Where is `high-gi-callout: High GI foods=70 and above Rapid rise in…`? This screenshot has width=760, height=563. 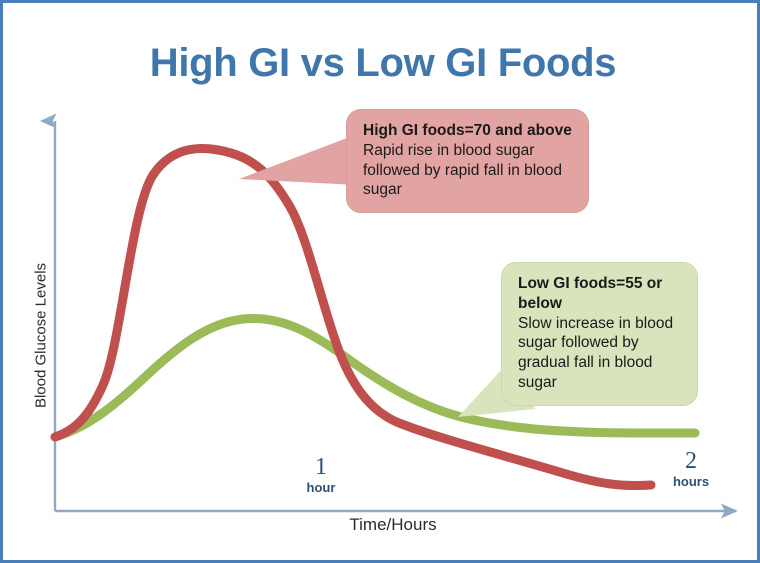 high-gi-callout: High GI foods=70 and above Rapid rise in… is located at coordinates (467, 161).